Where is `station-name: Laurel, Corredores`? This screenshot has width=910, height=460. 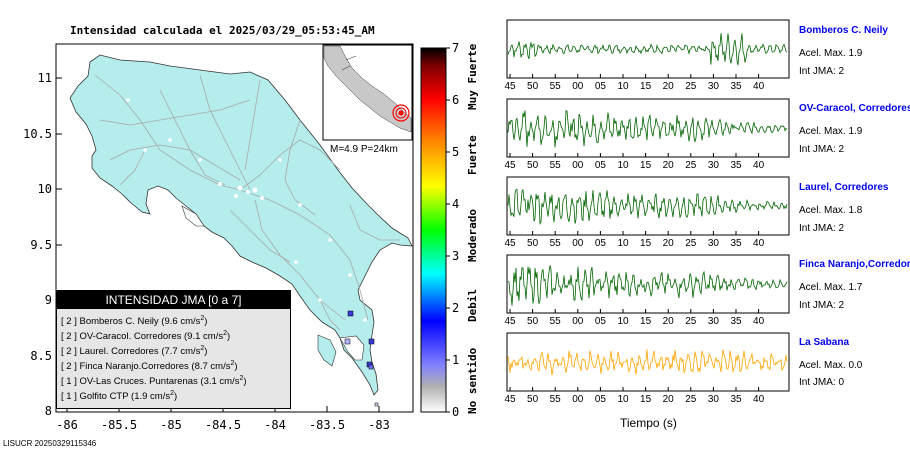
station-name: Laurel, Corredores is located at coordinates (844, 187).